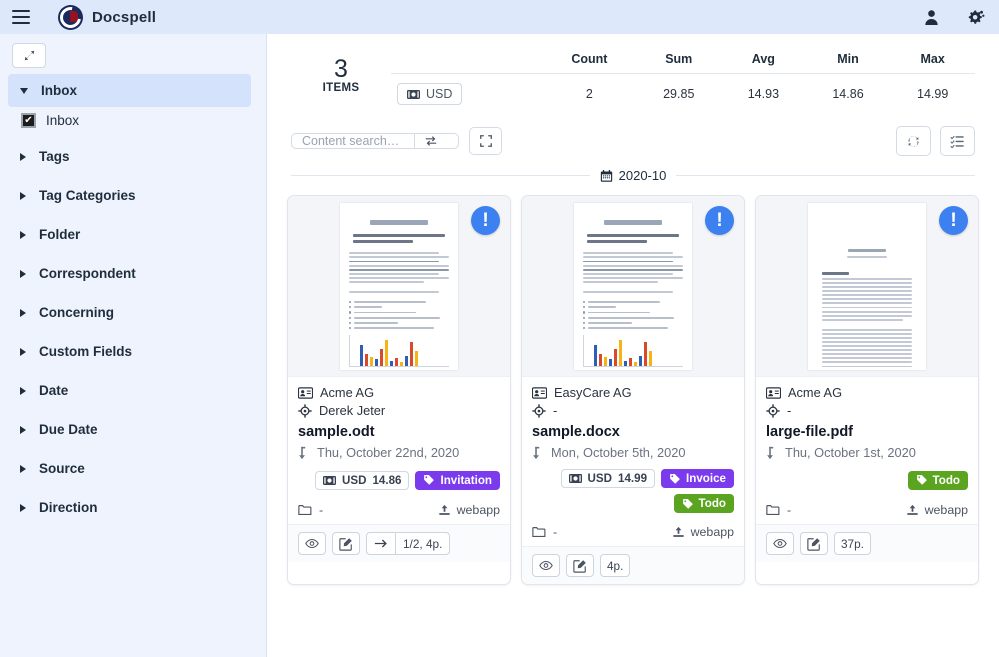 The height and width of the screenshot is (657, 999). I want to click on item-date: Thu, October 1st, 2020, so click(850, 452).